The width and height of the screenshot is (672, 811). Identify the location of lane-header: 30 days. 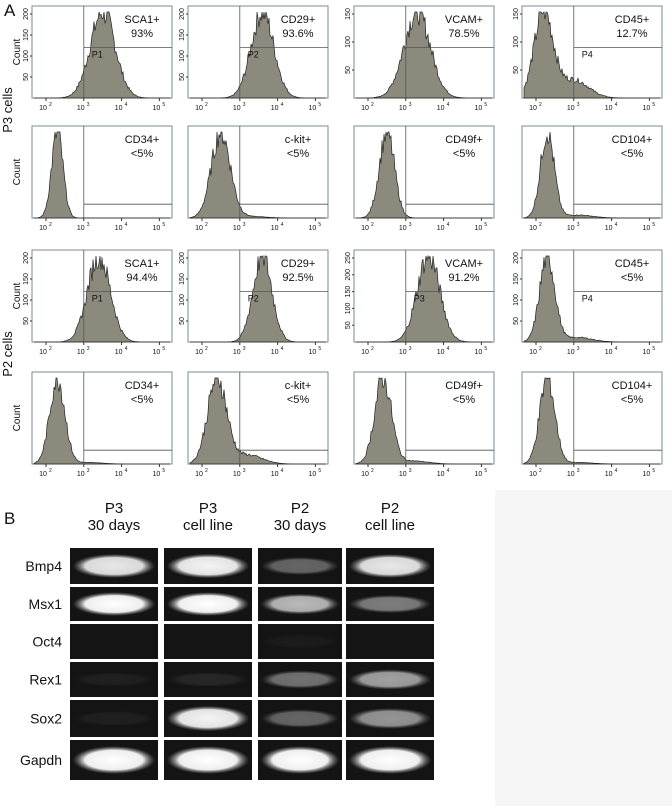
(300, 525).